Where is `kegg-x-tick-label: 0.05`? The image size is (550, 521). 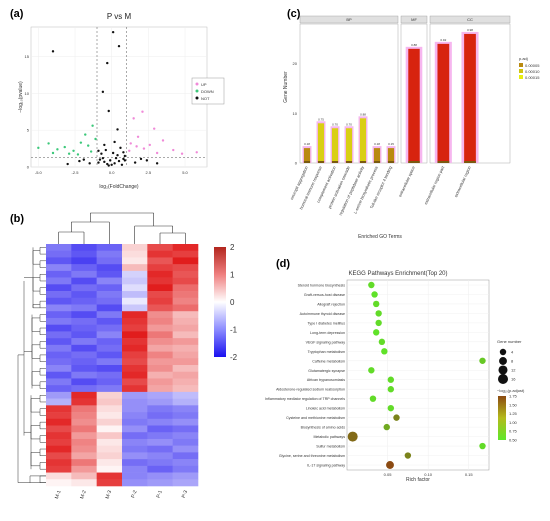
kegg-x-tick-label: 0.05 is located at coordinates (388, 474).